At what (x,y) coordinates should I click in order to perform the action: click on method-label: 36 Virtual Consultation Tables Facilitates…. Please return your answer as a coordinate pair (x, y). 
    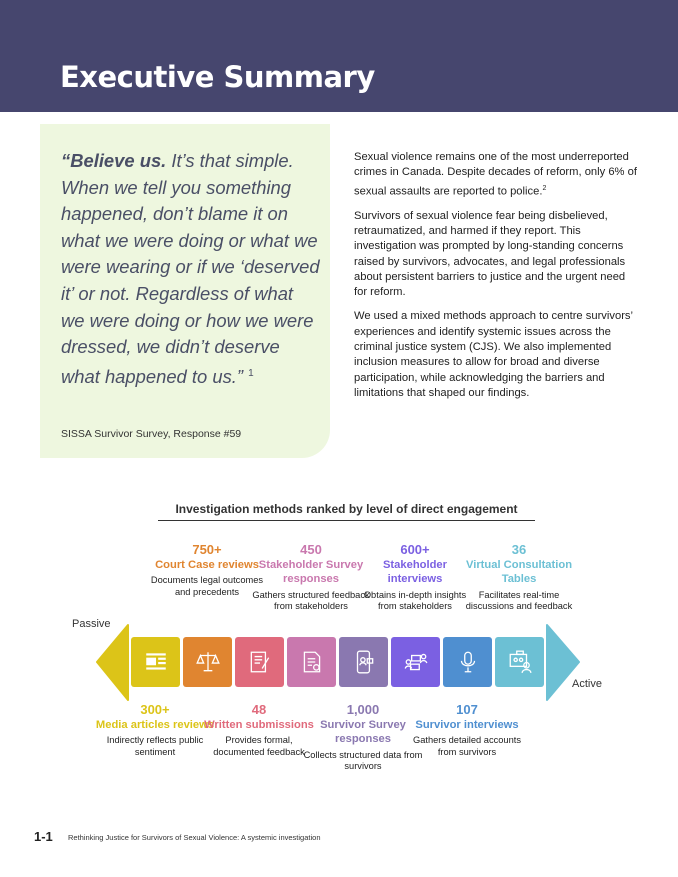
    Looking at the image, I should click on (519, 577).